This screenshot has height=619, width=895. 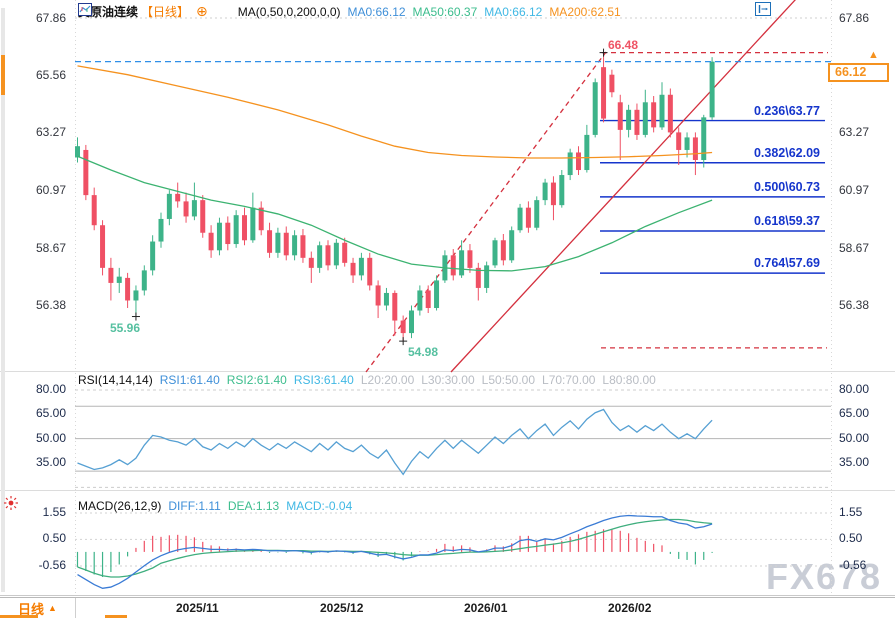 What do you see at coordinates (376, 11) in the screenshot?
I see `ma0-value-a: MA0:66.12` at bounding box center [376, 11].